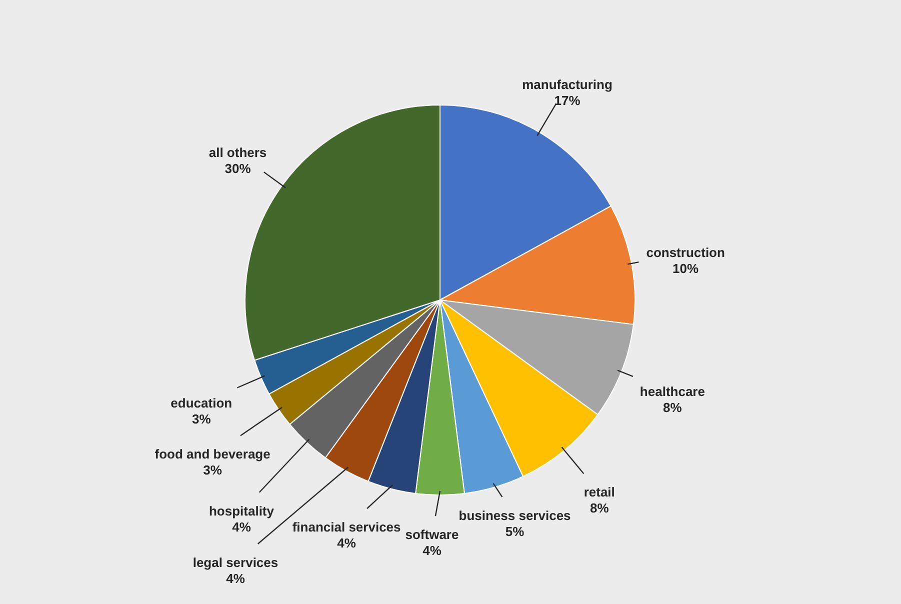  Describe the element at coordinates (514, 516) in the screenshot. I see `slice-label: business services` at that location.